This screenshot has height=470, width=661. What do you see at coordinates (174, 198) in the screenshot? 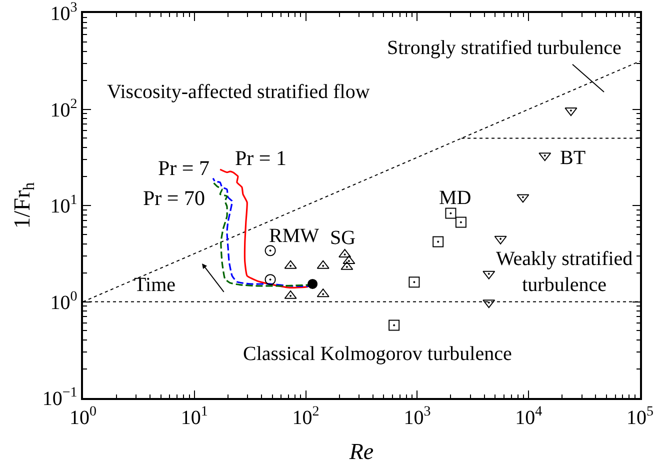
I see `annotation: Pr = 70` at bounding box center [174, 198].